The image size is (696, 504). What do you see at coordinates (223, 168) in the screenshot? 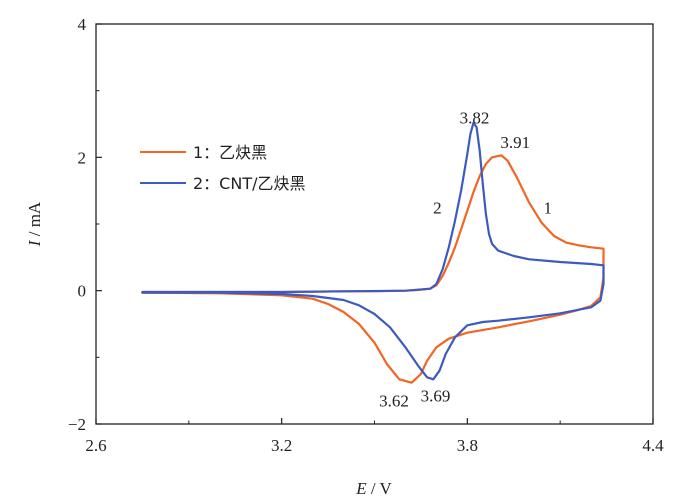
I see `legend: 1：乙炔黑 2：CNT/乙炔黑` at bounding box center [223, 168].